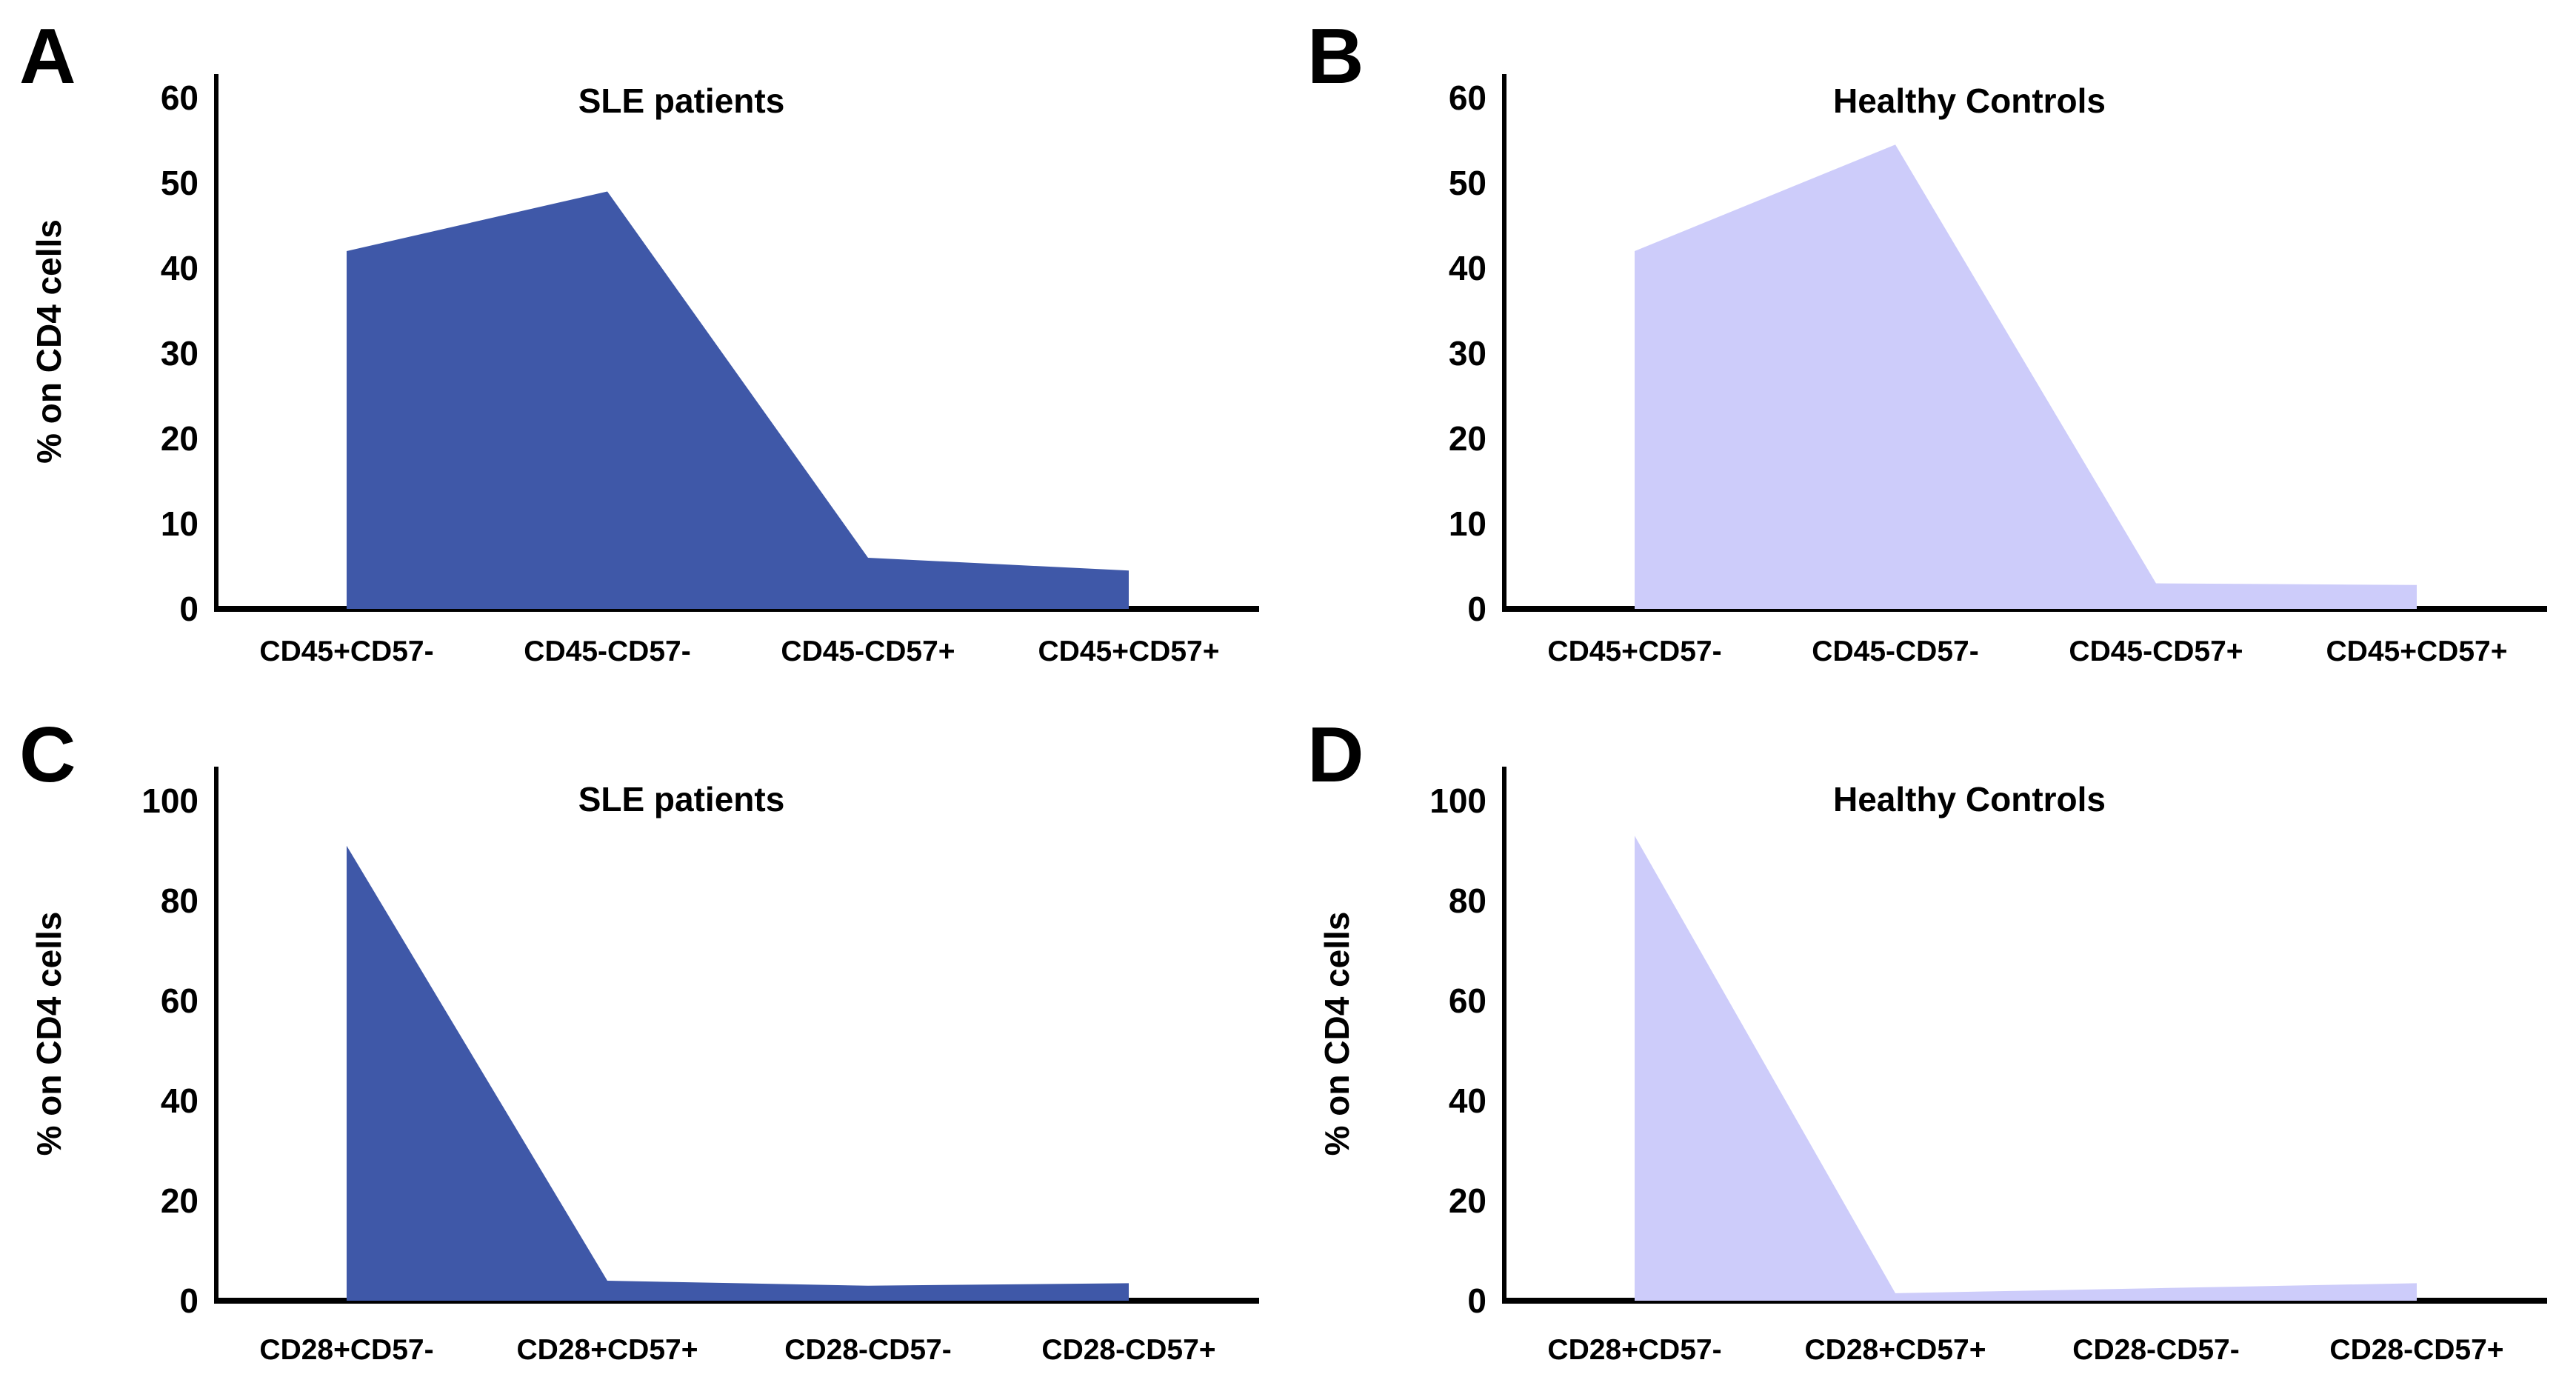 The image size is (2576, 1397). What do you see at coordinates (169, 801) in the screenshot?
I see `panel-c-y-tick-label: 100` at bounding box center [169, 801].